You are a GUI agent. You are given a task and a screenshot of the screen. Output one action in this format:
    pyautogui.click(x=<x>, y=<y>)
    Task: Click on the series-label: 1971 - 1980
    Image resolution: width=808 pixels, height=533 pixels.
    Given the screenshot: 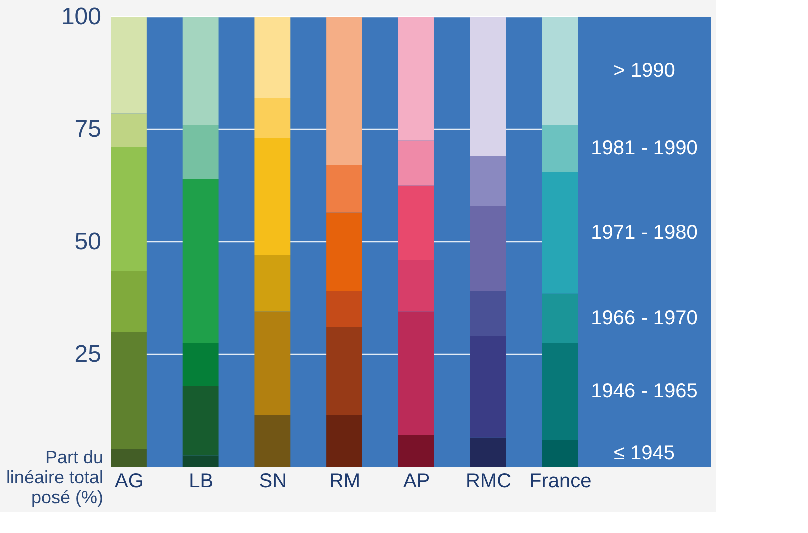 What is the action you would take?
    pyautogui.click(x=644, y=233)
    